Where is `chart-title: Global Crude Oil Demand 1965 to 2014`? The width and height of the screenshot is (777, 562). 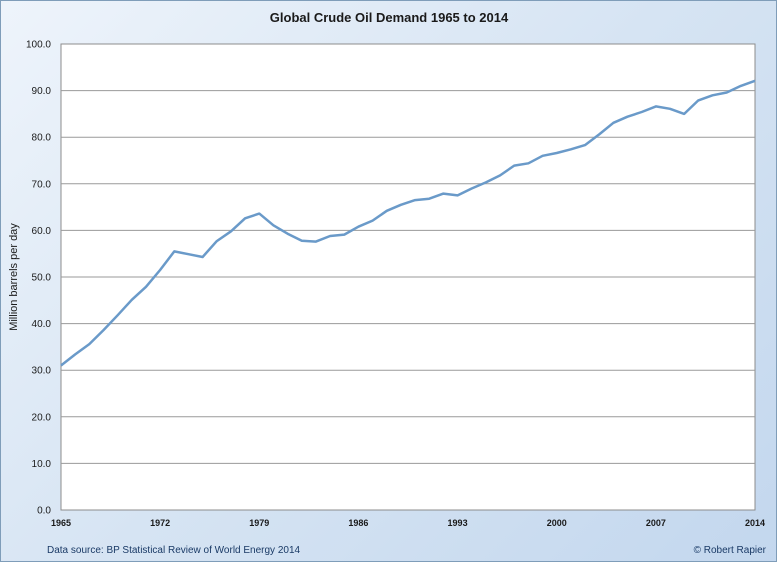
chart-title: Global Crude Oil Demand 1965 to 2014 is located at coordinates (389, 17).